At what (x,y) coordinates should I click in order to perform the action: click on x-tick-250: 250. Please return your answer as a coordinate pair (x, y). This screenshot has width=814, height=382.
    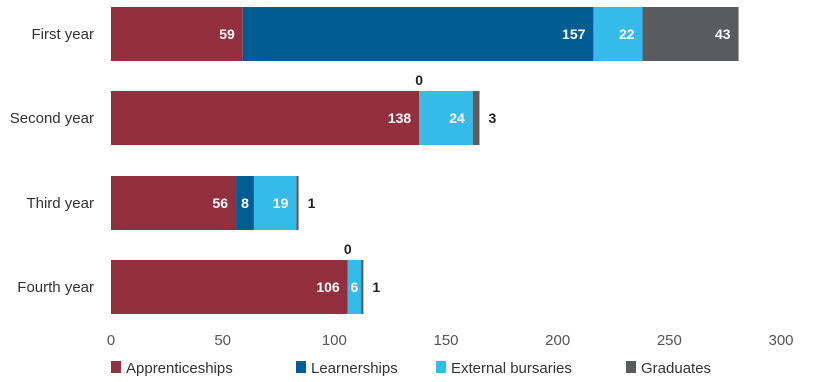
    Looking at the image, I should click on (669, 340).